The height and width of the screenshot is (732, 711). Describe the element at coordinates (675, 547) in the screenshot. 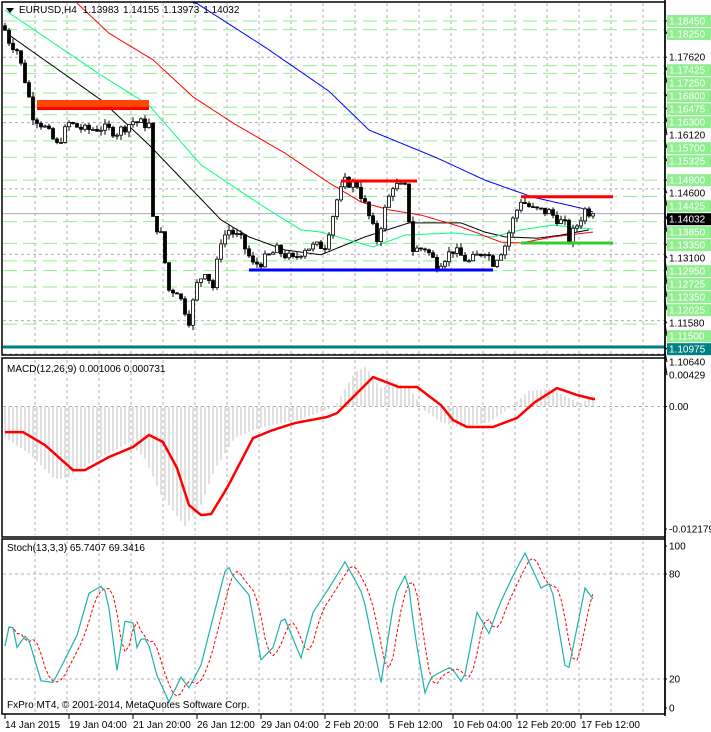

I see `stoch-axis-label-group: 100` at that location.